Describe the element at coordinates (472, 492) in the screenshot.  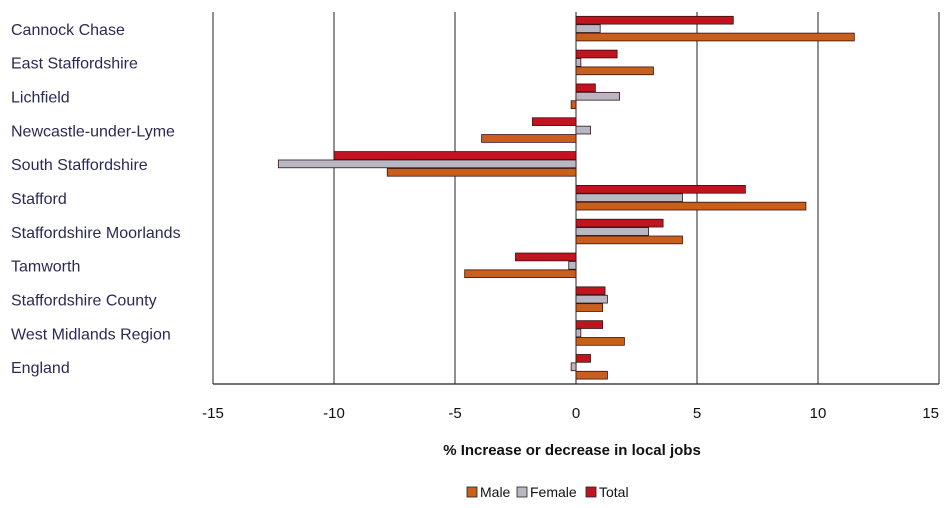
I see `legend-swatch-male` at that location.